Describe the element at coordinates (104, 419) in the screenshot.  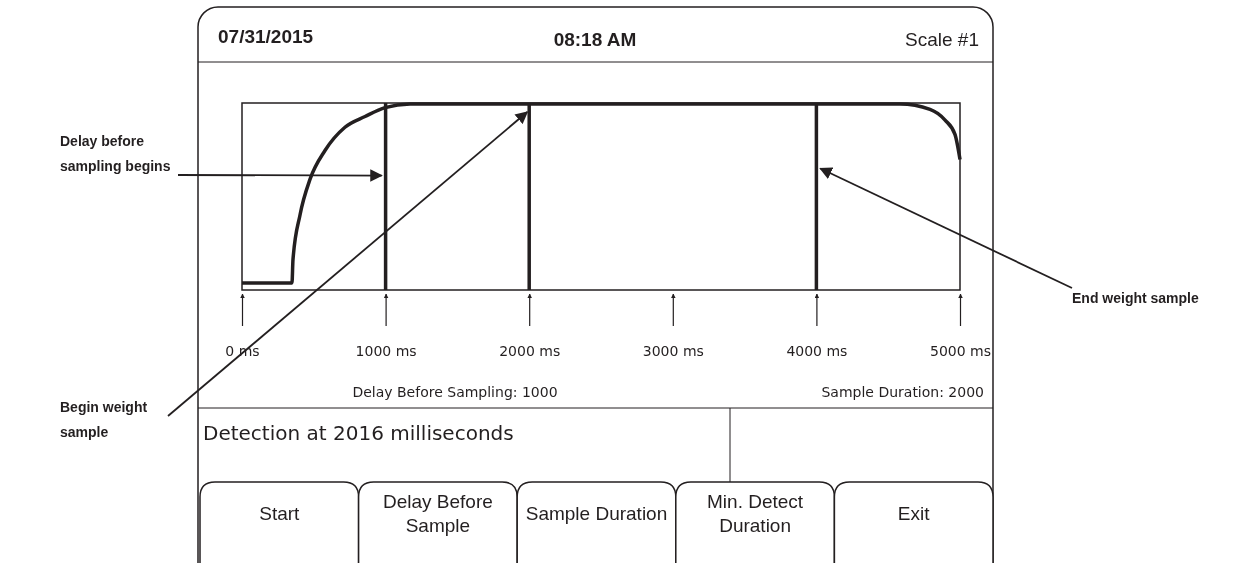
I see `text: Begin weight sample` at that location.